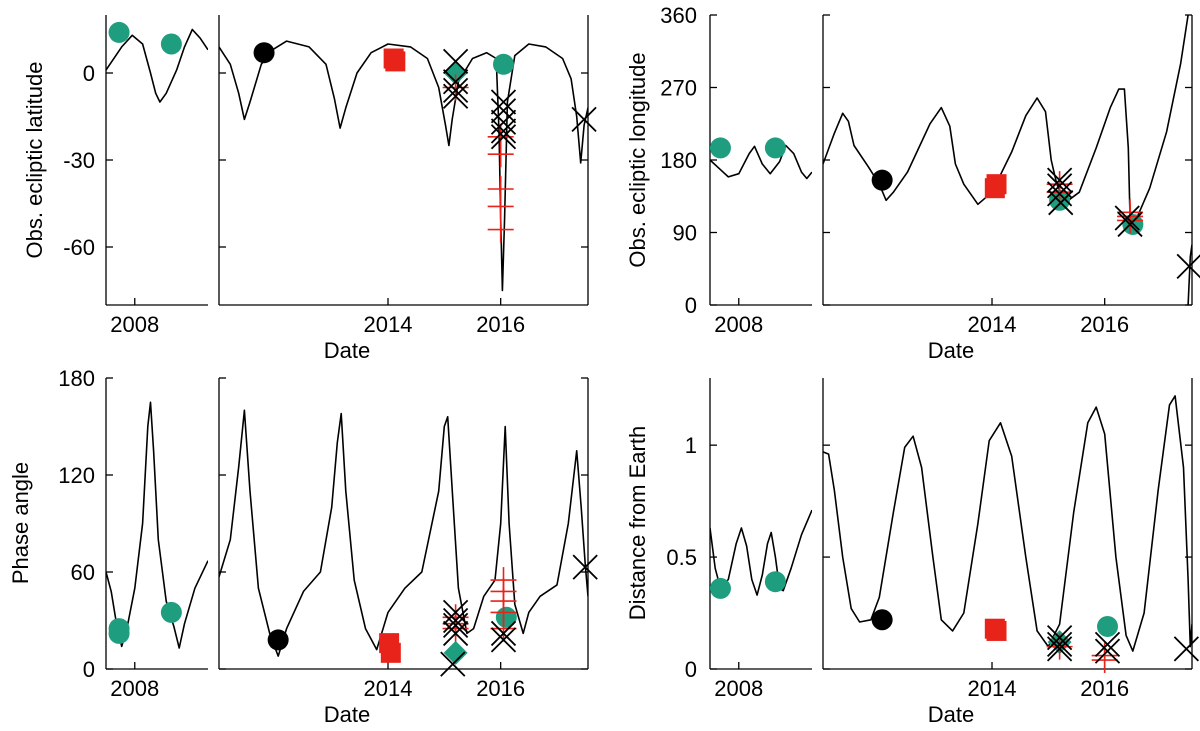  I want to click on lon-y-axis-label: Obs. ecliptic longitude, so click(637, 159).